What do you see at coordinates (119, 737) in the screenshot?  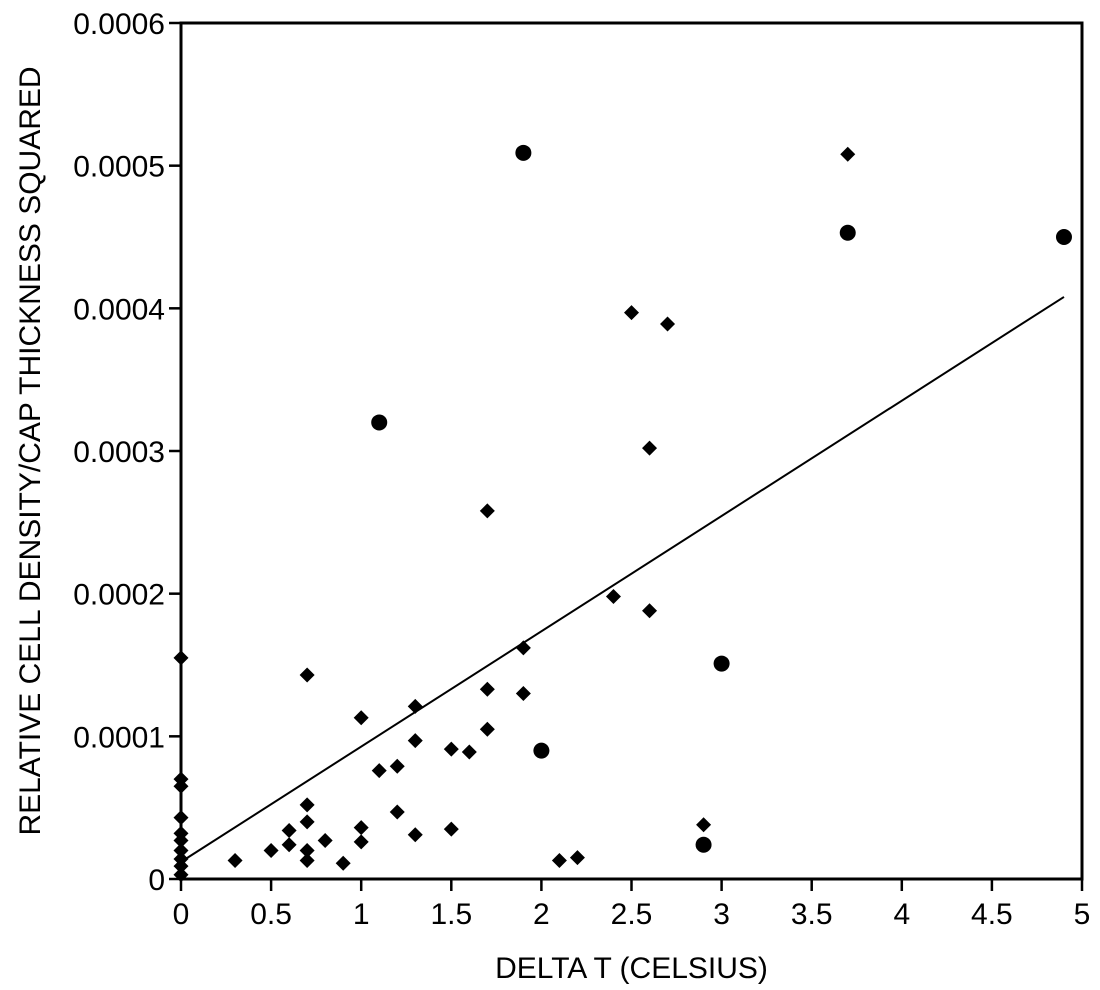 I see `y-tick-label: 0.0001` at bounding box center [119, 737].